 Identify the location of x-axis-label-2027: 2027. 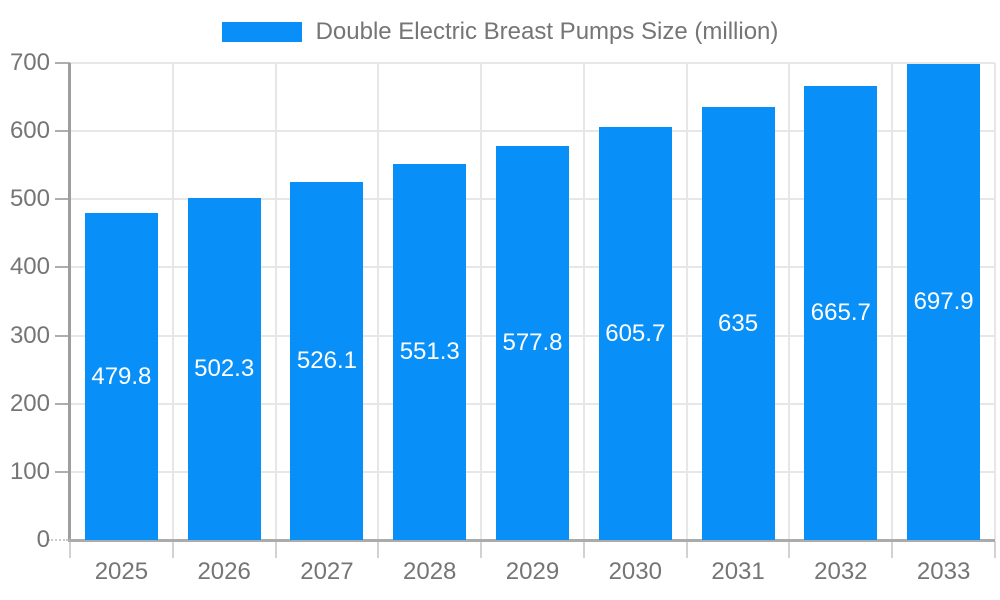
(327, 571).